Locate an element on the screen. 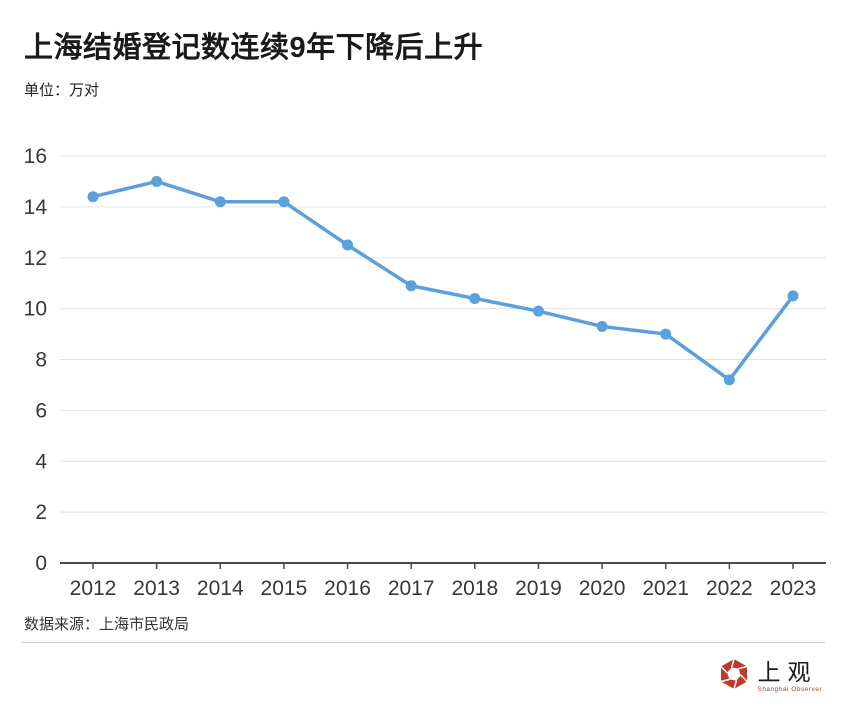 This screenshot has height=720, width=847. data-source-label: 数据来源：上海市民政局 is located at coordinates (107, 624).